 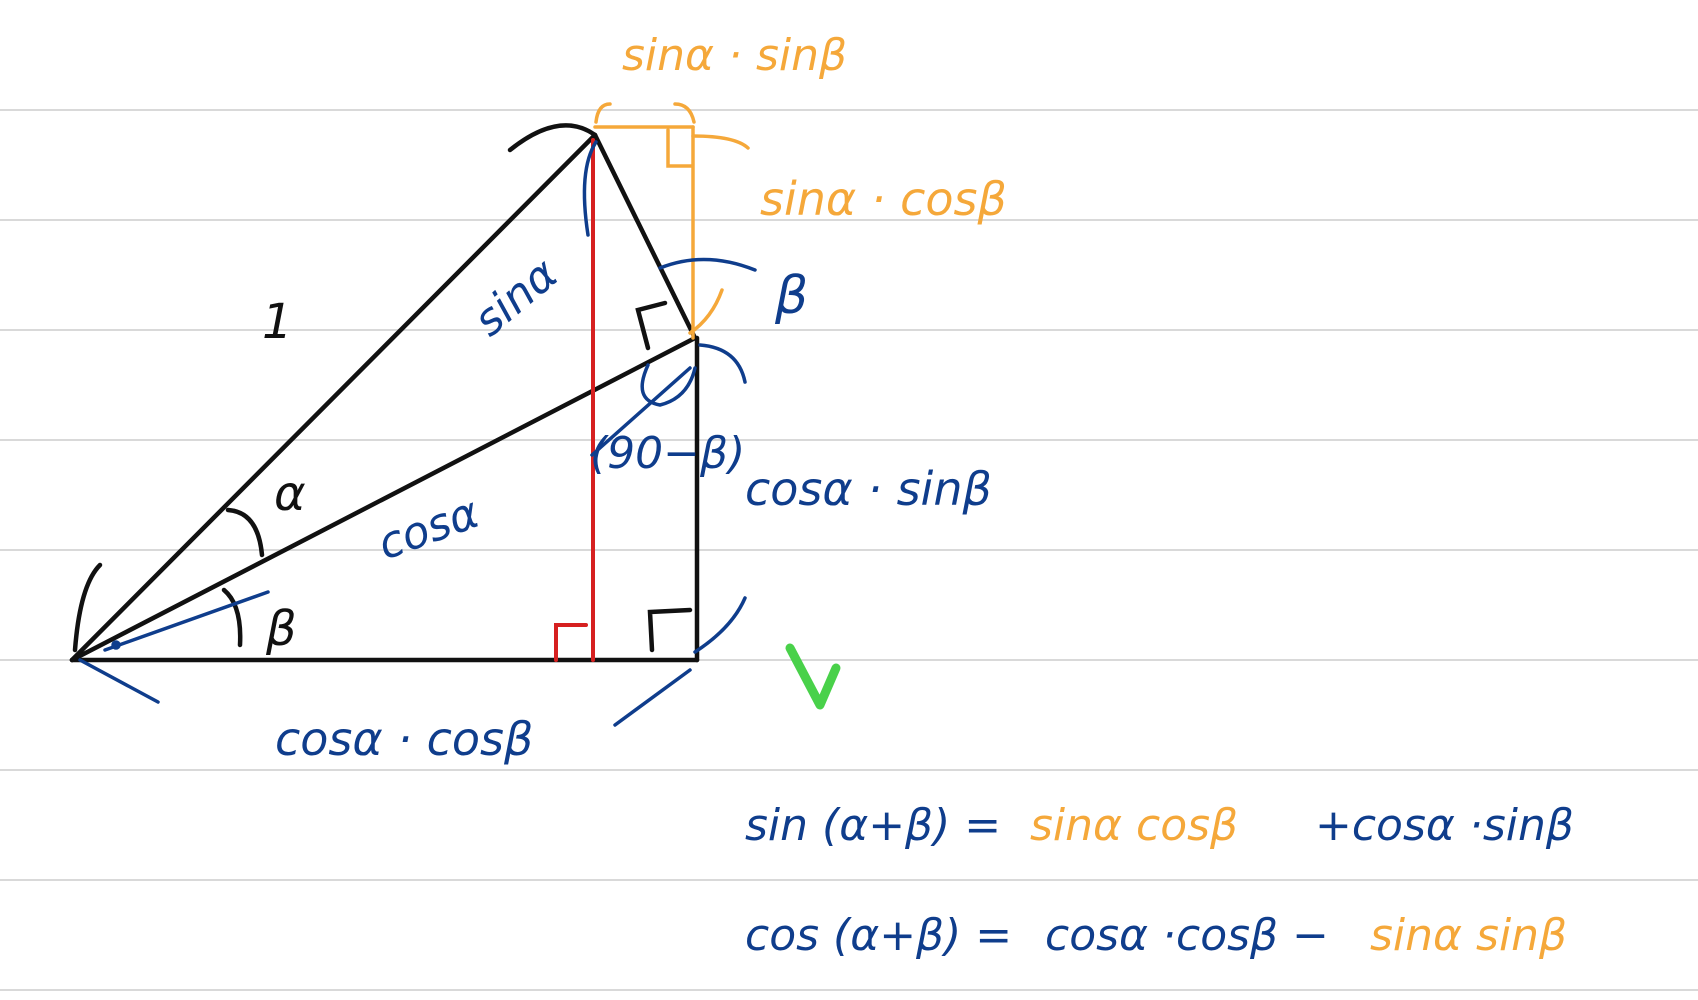 I want to click on sin-sum-term1: sinα cosβ, so click(x=1134, y=825).